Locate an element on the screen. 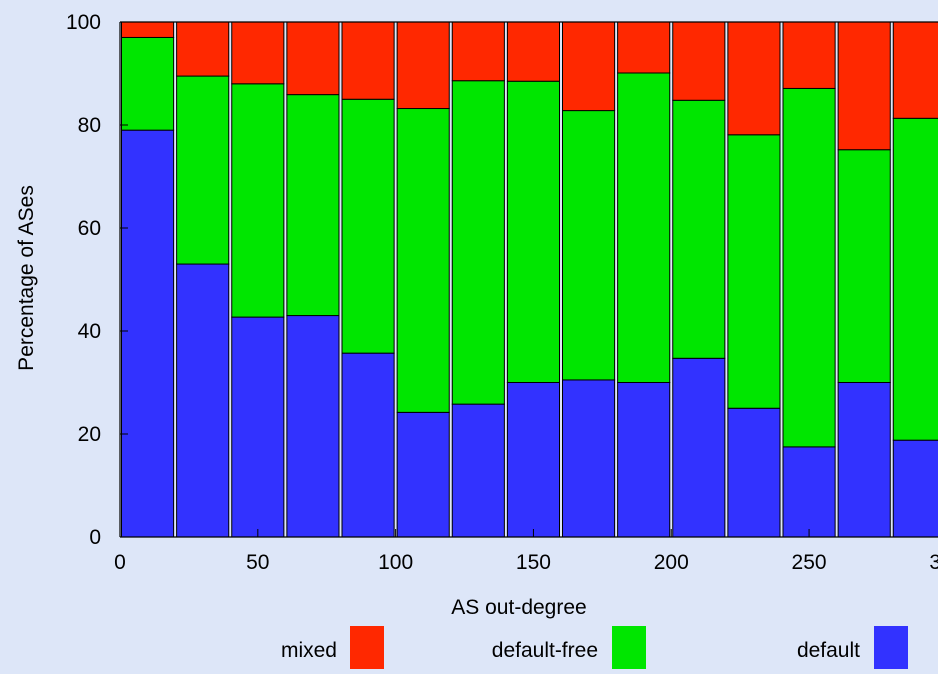  y-tick-label: 100 is located at coordinates (83, 22).